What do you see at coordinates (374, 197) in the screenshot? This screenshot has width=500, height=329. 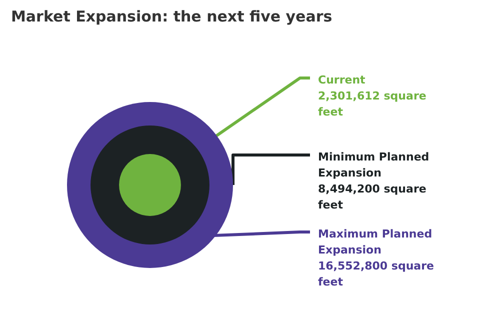 I see `data-label: 8,494,200 square feet` at bounding box center [374, 197].